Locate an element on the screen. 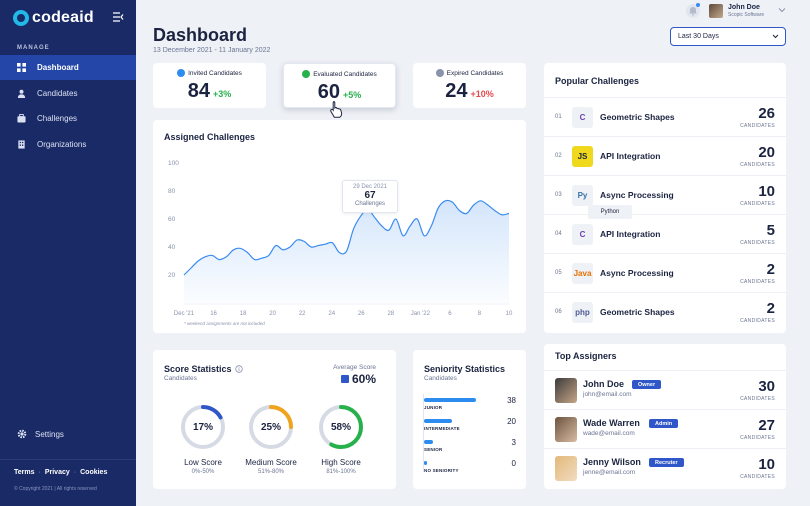  assigner-email: wade@email.com is located at coordinates (609, 433).